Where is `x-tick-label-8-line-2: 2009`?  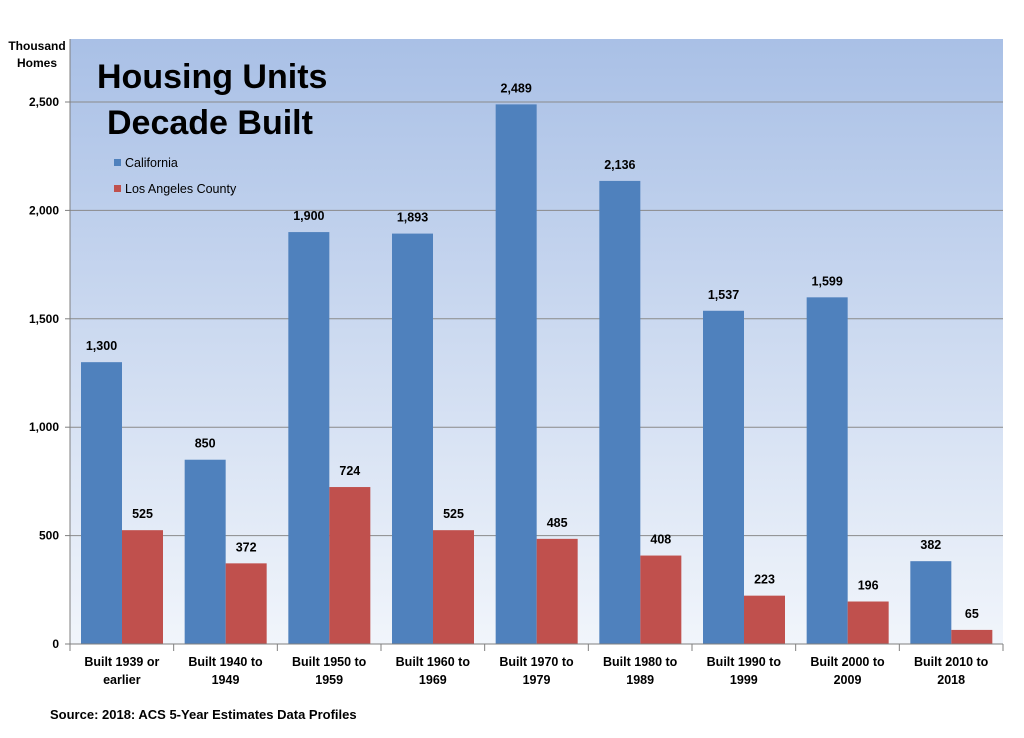 x-tick-label-8-line-2: 2009 is located at coordinates (848, 680).